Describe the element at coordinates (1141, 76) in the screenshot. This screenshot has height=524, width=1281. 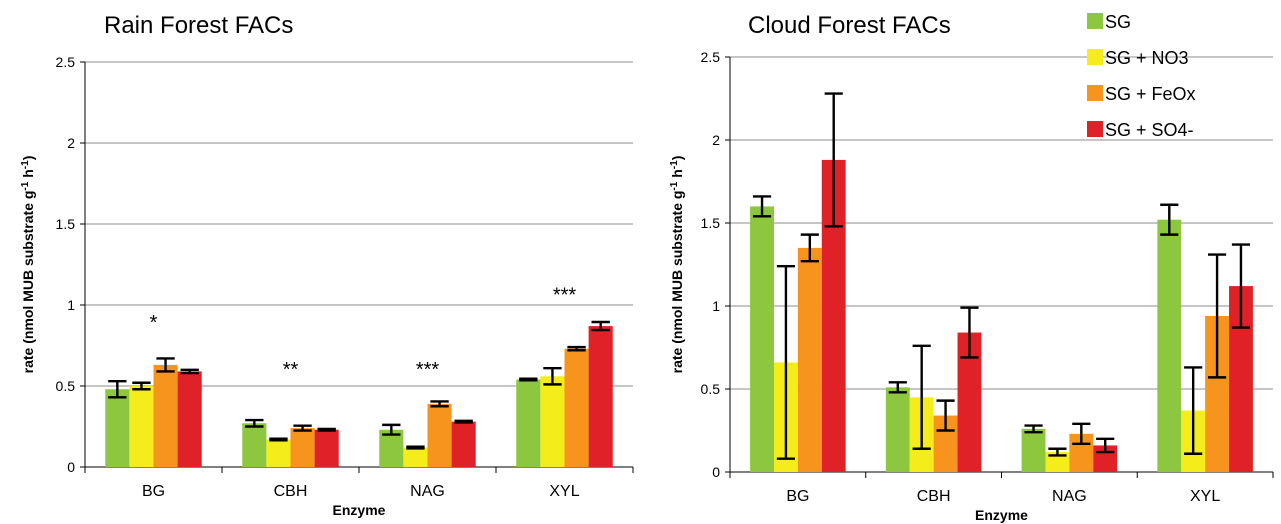
I see `legend: SG SG + NO3 SG + FeOx SG + SO4-` at that location.